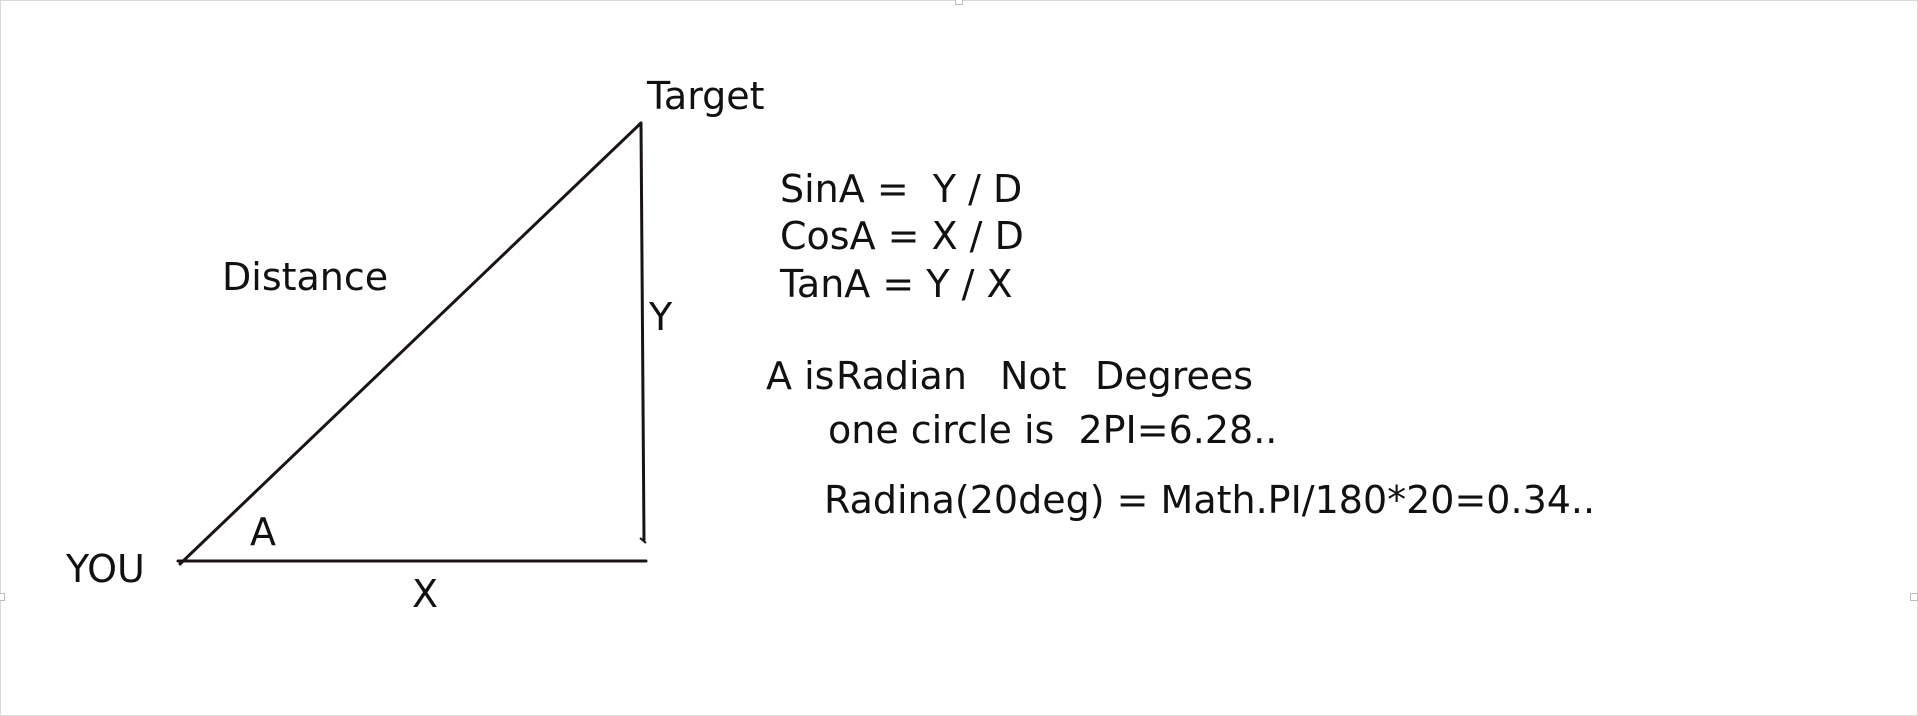 The image size is (1918, 716). Describe the element at coordinates (105, 569) in the screenshot. I see `you-label: YOU` at that location.